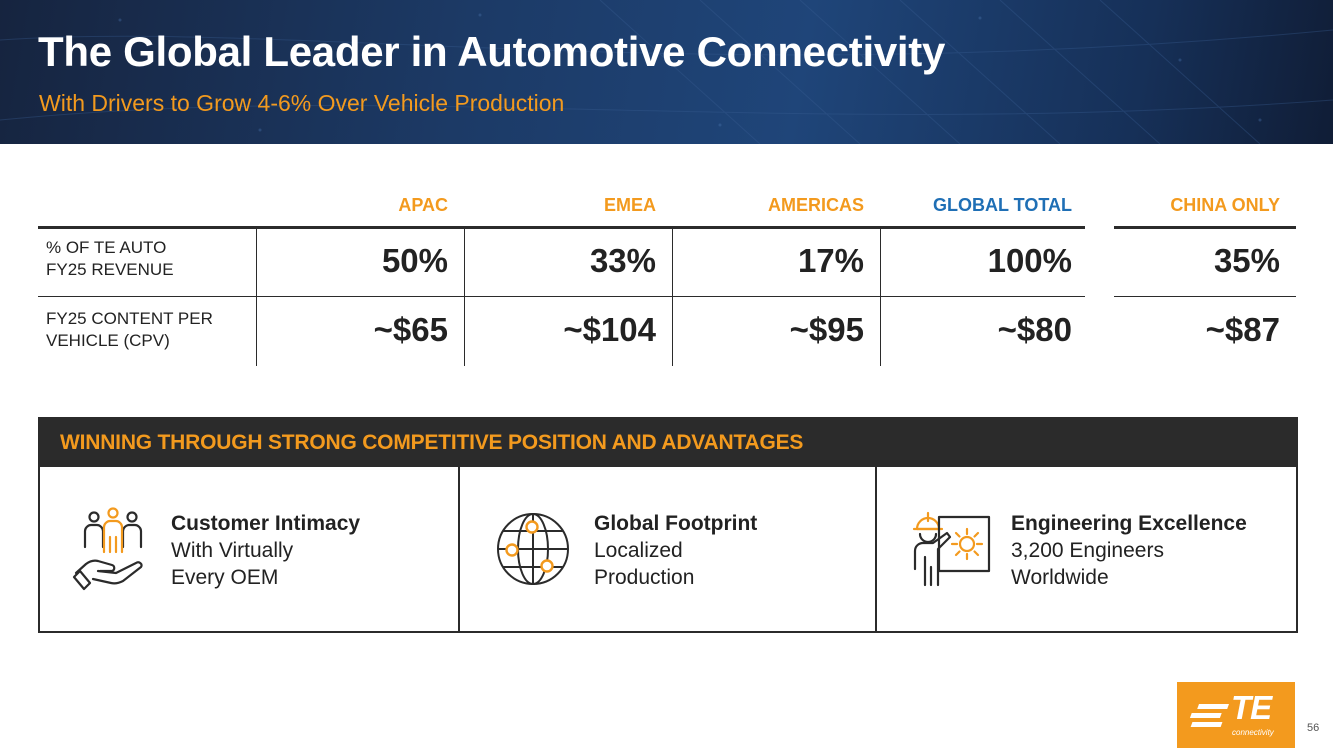  I want to click on engineer-gear-icon, so click(951, 549).